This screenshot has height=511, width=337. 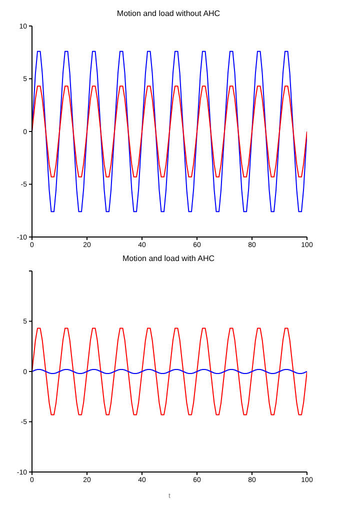 I want to click on chart-title: Motion and load without AHC, so click(x=169, y=14).